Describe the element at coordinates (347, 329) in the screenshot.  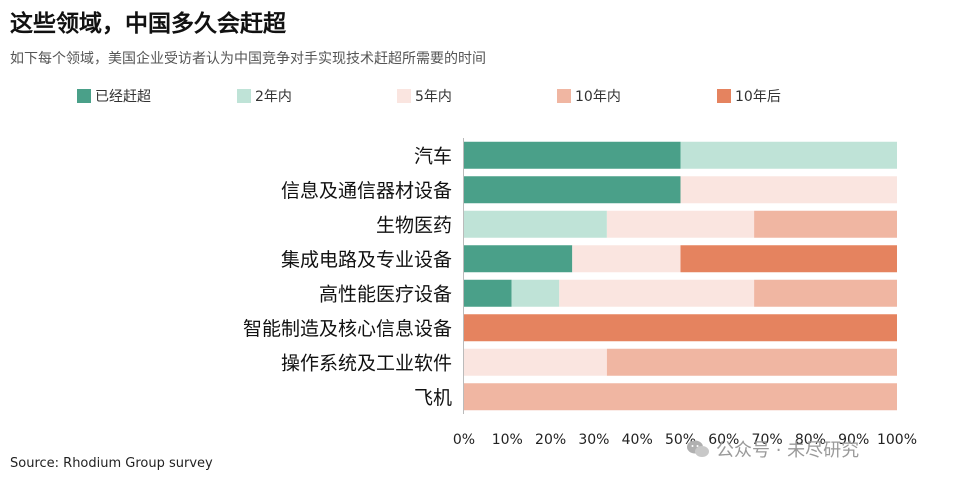
I see `category-label: 智能制造及核心信息设备` at that location.